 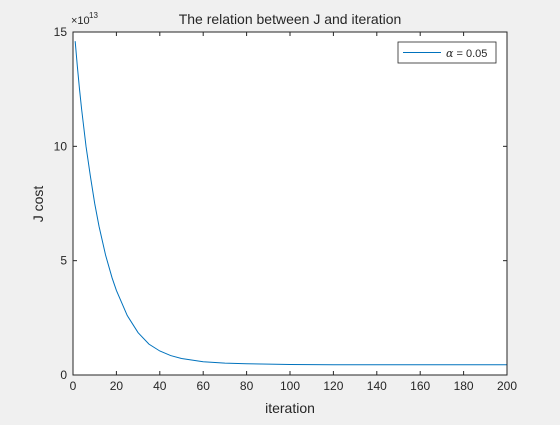 I want to click on x-tick-label: 140, so click(x=377, y=386).